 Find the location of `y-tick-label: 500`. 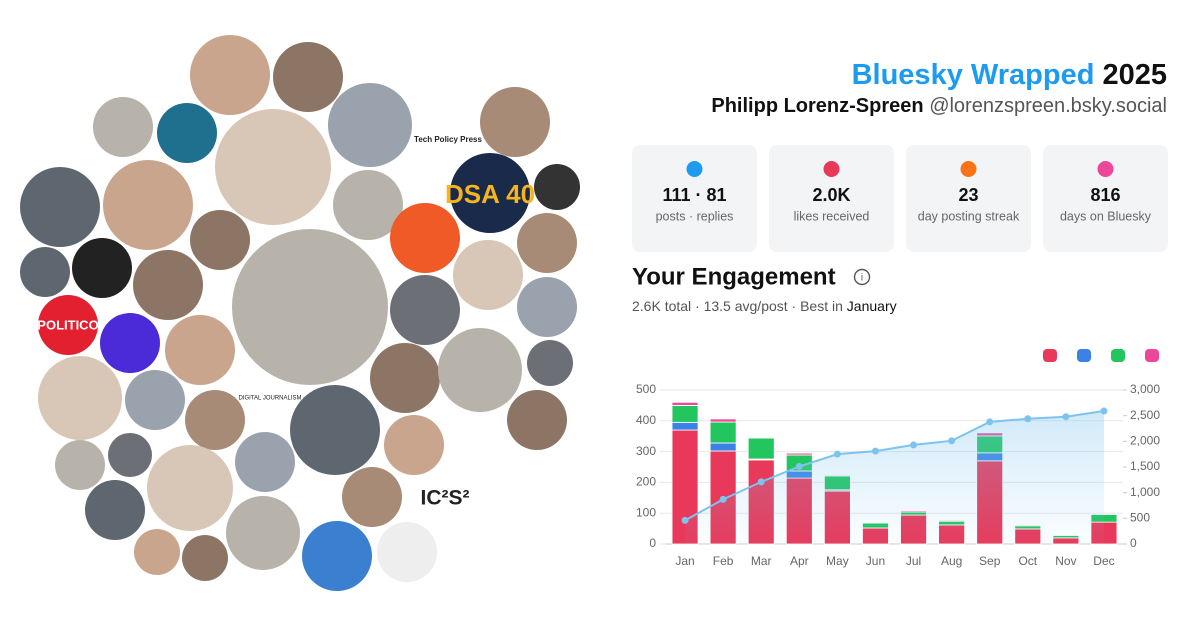

y-tick-label: 500 is located at coordinates (646, 389).